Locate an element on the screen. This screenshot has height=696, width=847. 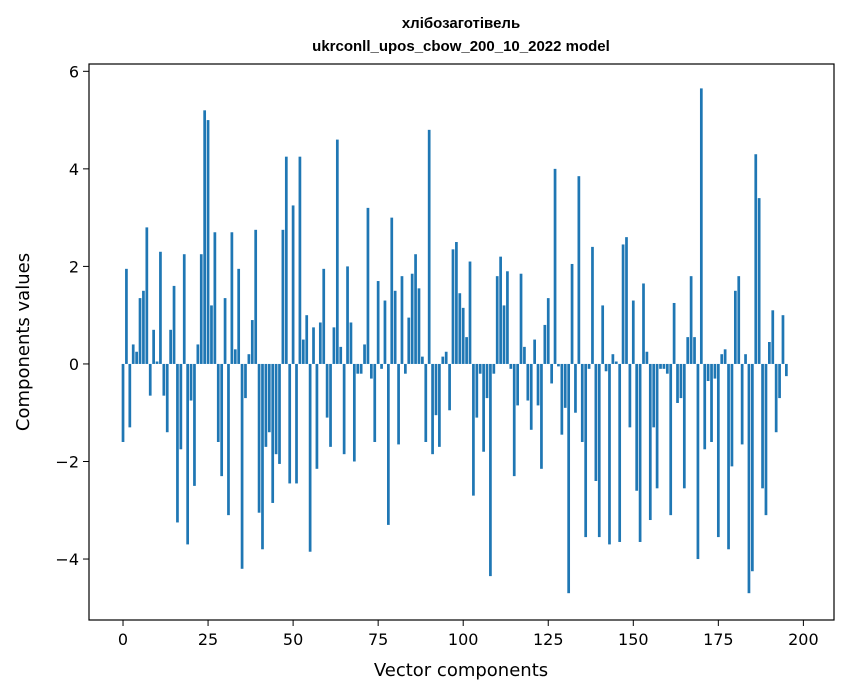
x-tick-label: 125 is located at coordinates (548, 639).